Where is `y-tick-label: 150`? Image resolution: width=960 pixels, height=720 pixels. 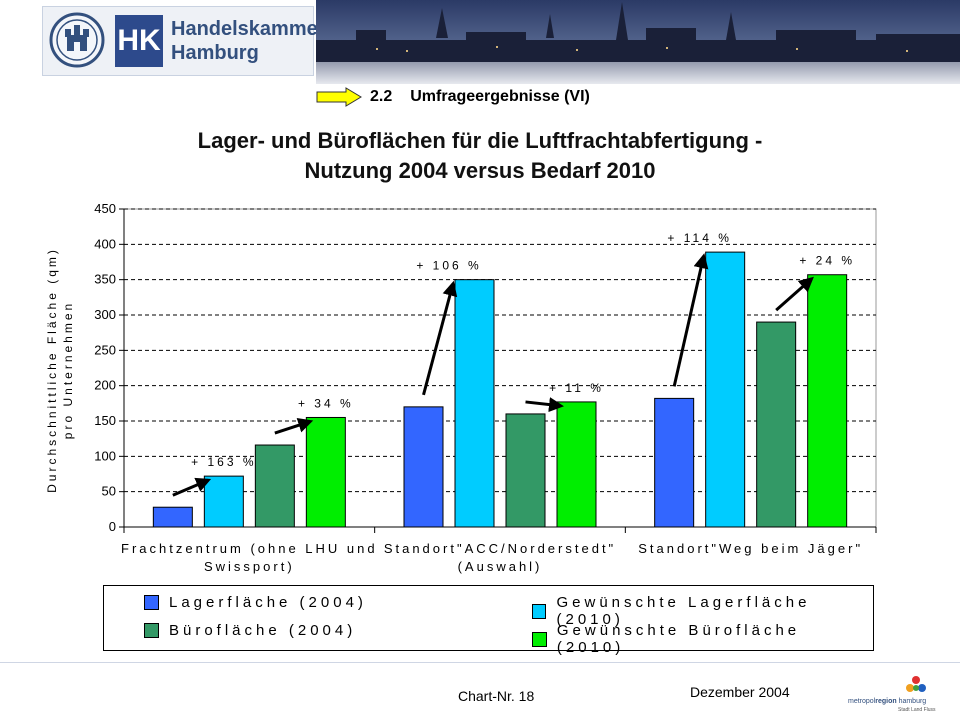
y-tick-label: 150 is located at coordinates (105, 420).